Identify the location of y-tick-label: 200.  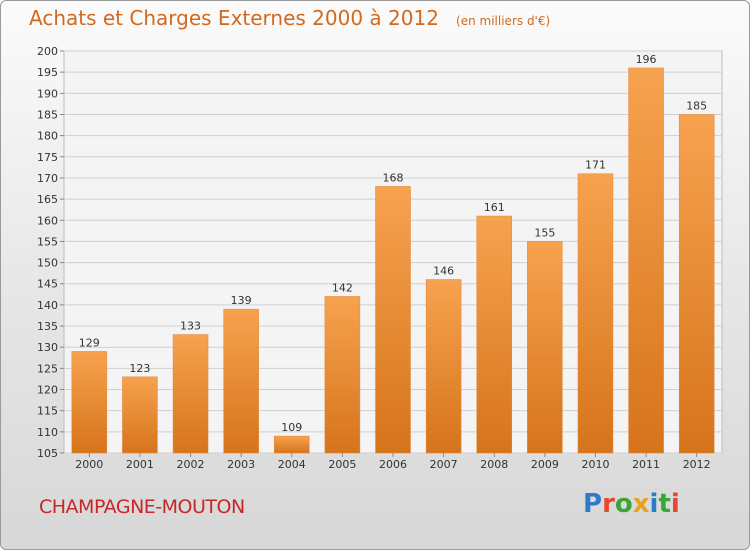
(47, 51).